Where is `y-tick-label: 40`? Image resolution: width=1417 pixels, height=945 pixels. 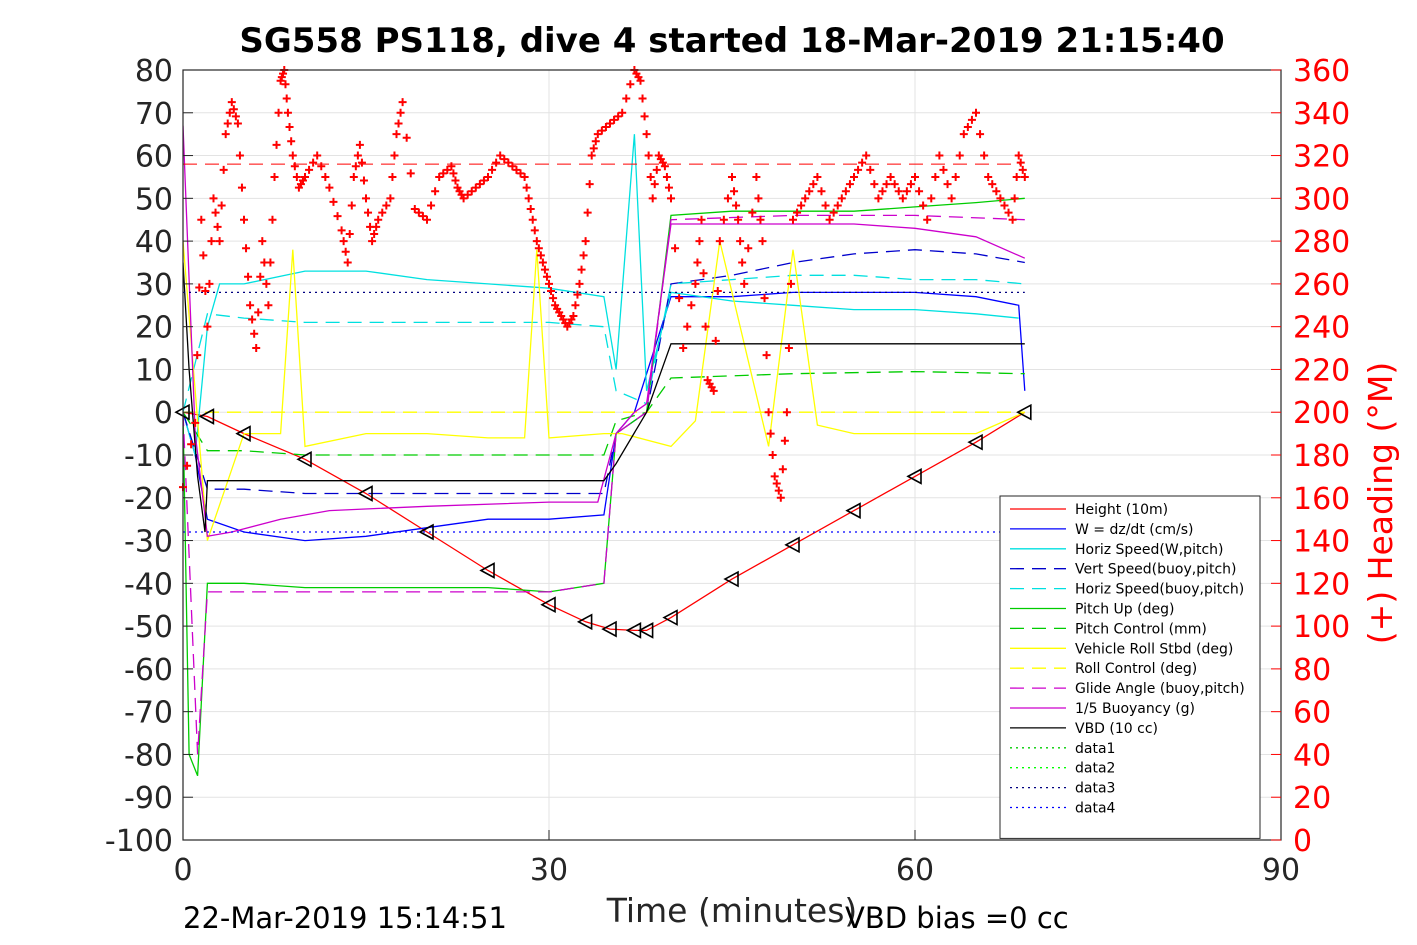
y-tick-label: 40 is located at coordinates (154, 242).